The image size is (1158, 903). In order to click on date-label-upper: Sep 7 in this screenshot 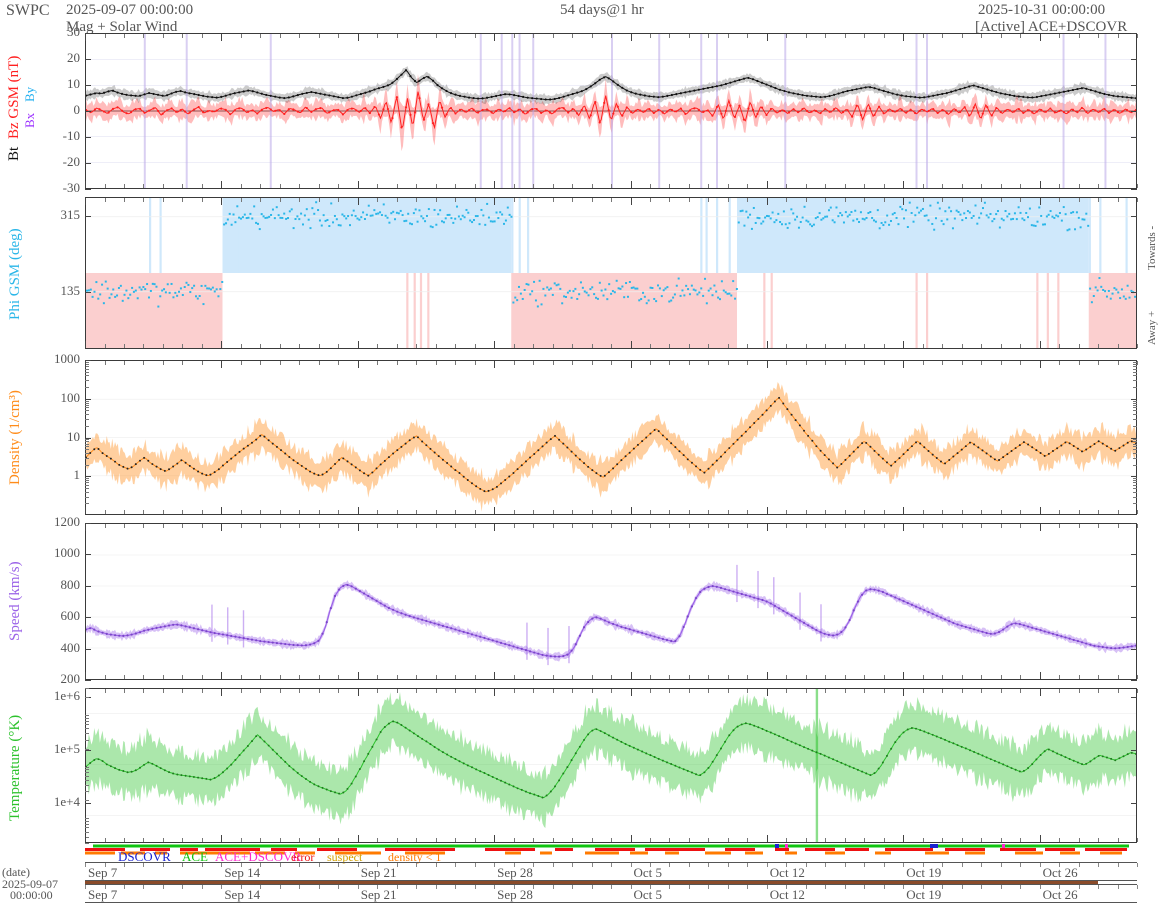, I will do `click(103, 872)`.